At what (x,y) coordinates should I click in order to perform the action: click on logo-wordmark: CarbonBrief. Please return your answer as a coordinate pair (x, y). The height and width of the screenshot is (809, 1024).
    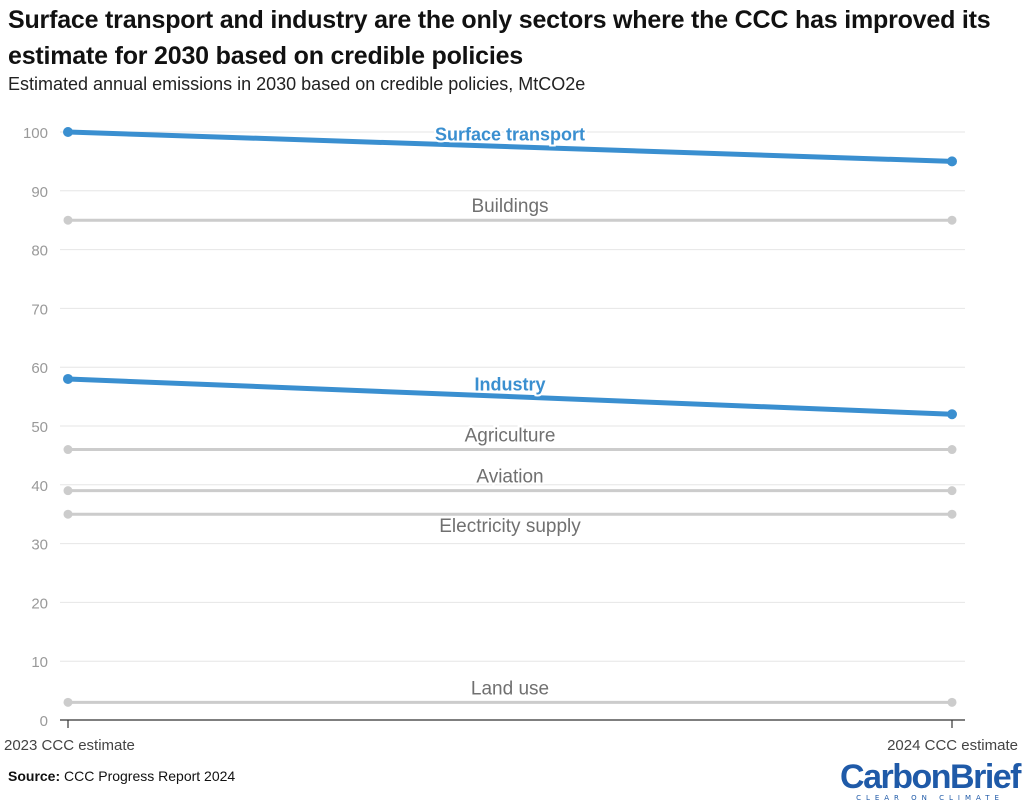
    Looking at the image, I should click on (930, 777).